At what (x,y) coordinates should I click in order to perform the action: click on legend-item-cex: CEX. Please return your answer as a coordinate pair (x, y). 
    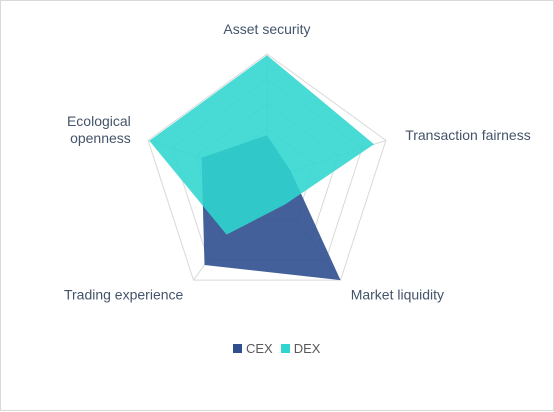
    Looking at the image, I should click on (253, 348).